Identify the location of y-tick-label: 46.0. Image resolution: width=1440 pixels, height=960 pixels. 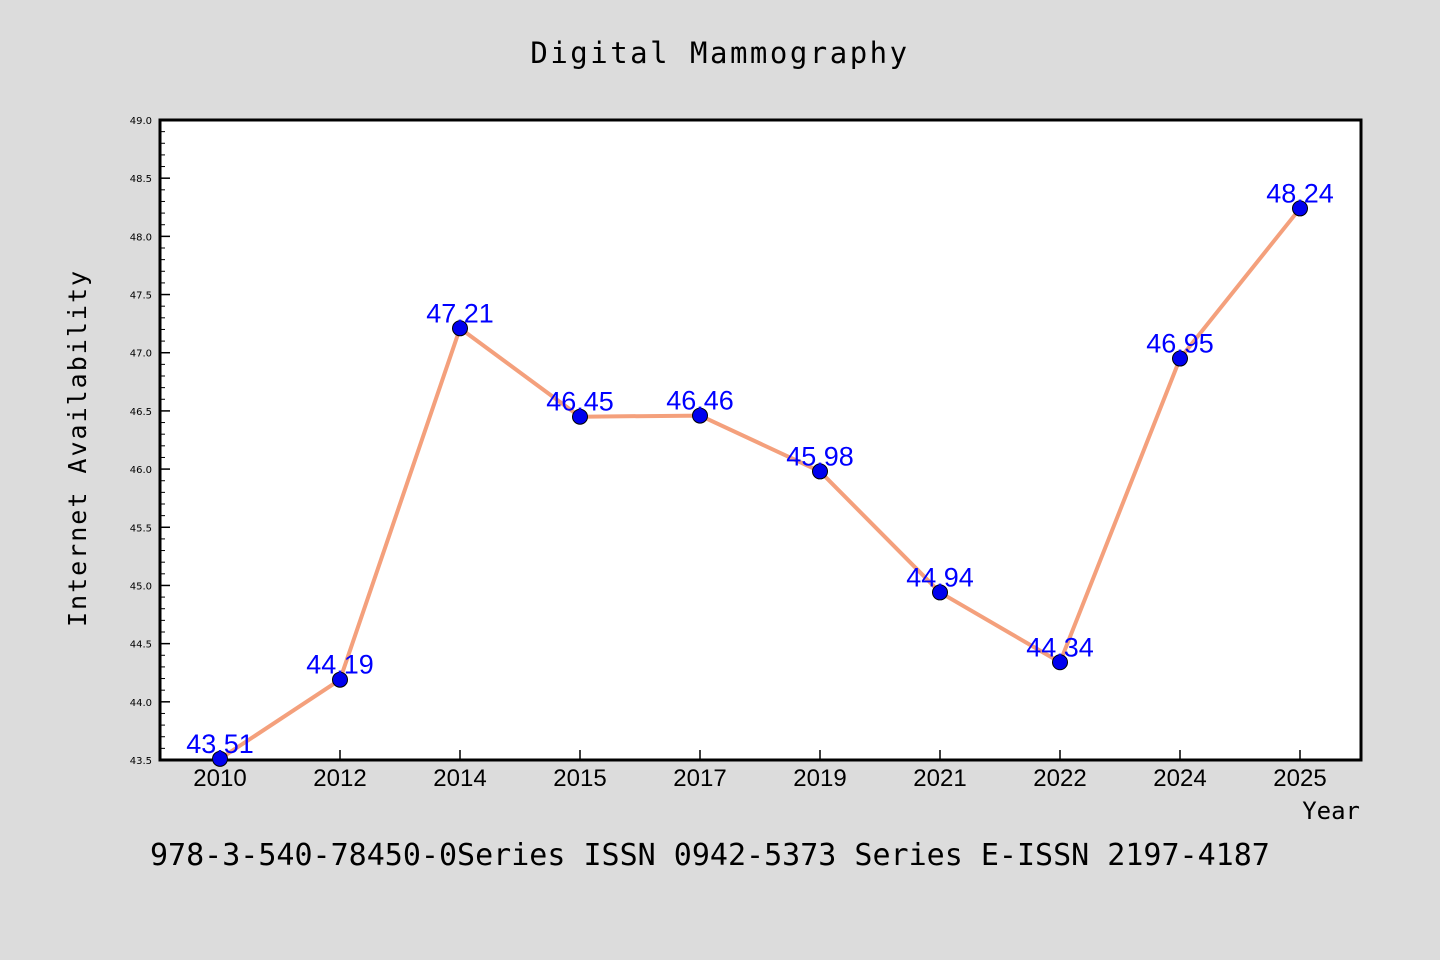
(141, 470).